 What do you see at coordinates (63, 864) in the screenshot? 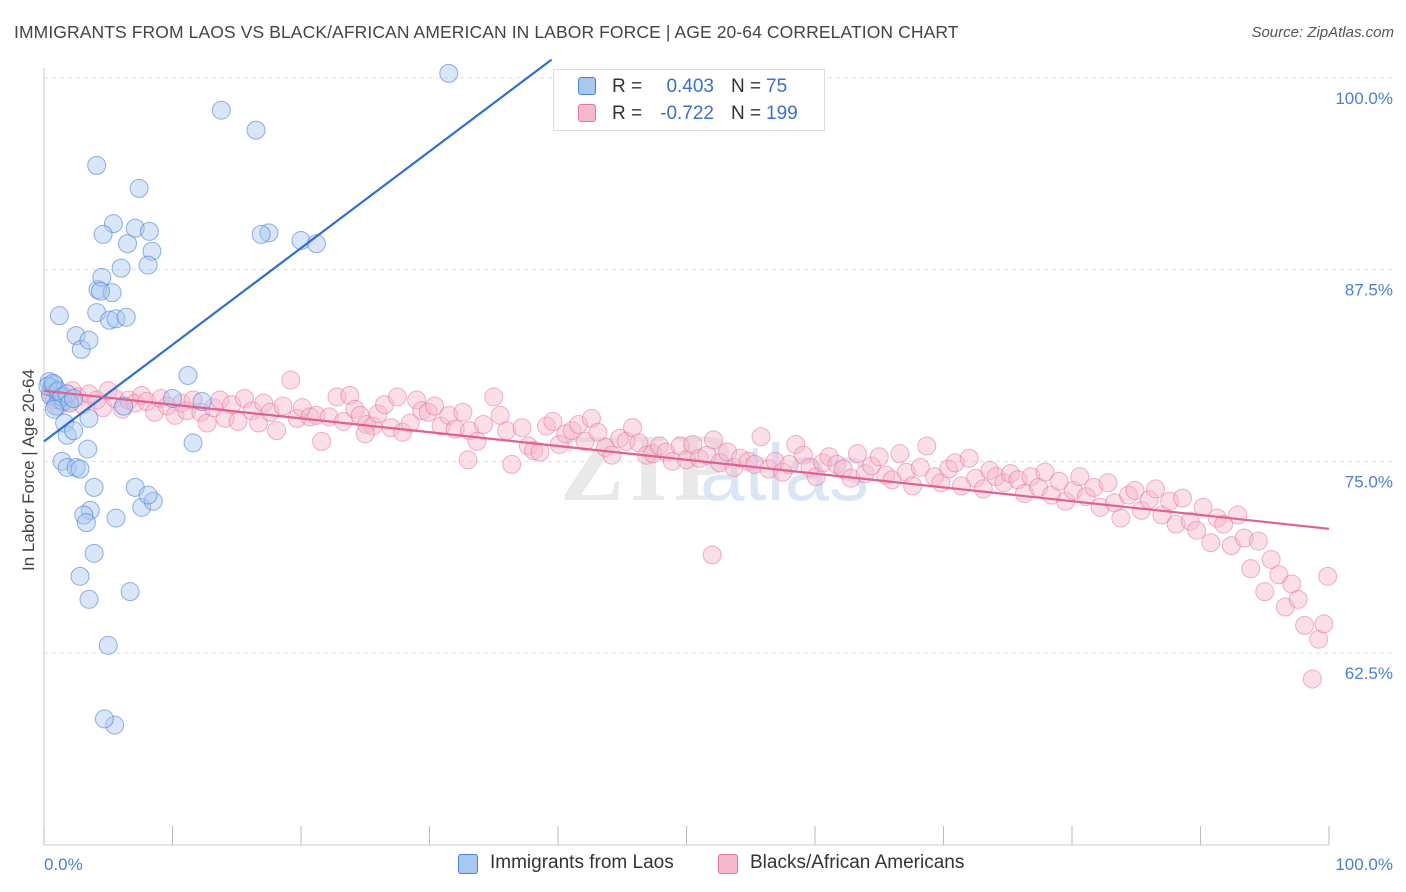
I see `x-tick-label: 0.0%` at bounding box center [63, 864].